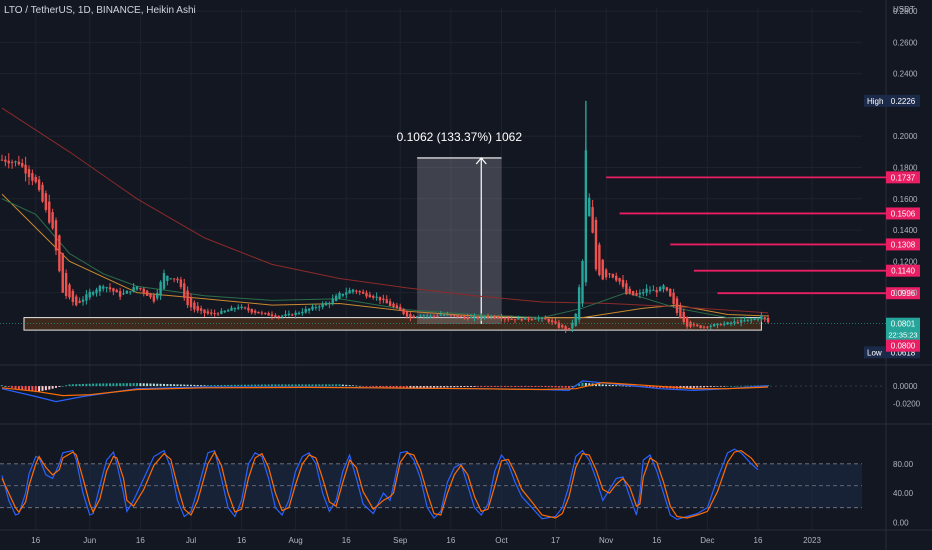  Describe the element at coordinates (901, 522) in the screenshot. I see `stoch-y-tick-label: 0.00` at that location.